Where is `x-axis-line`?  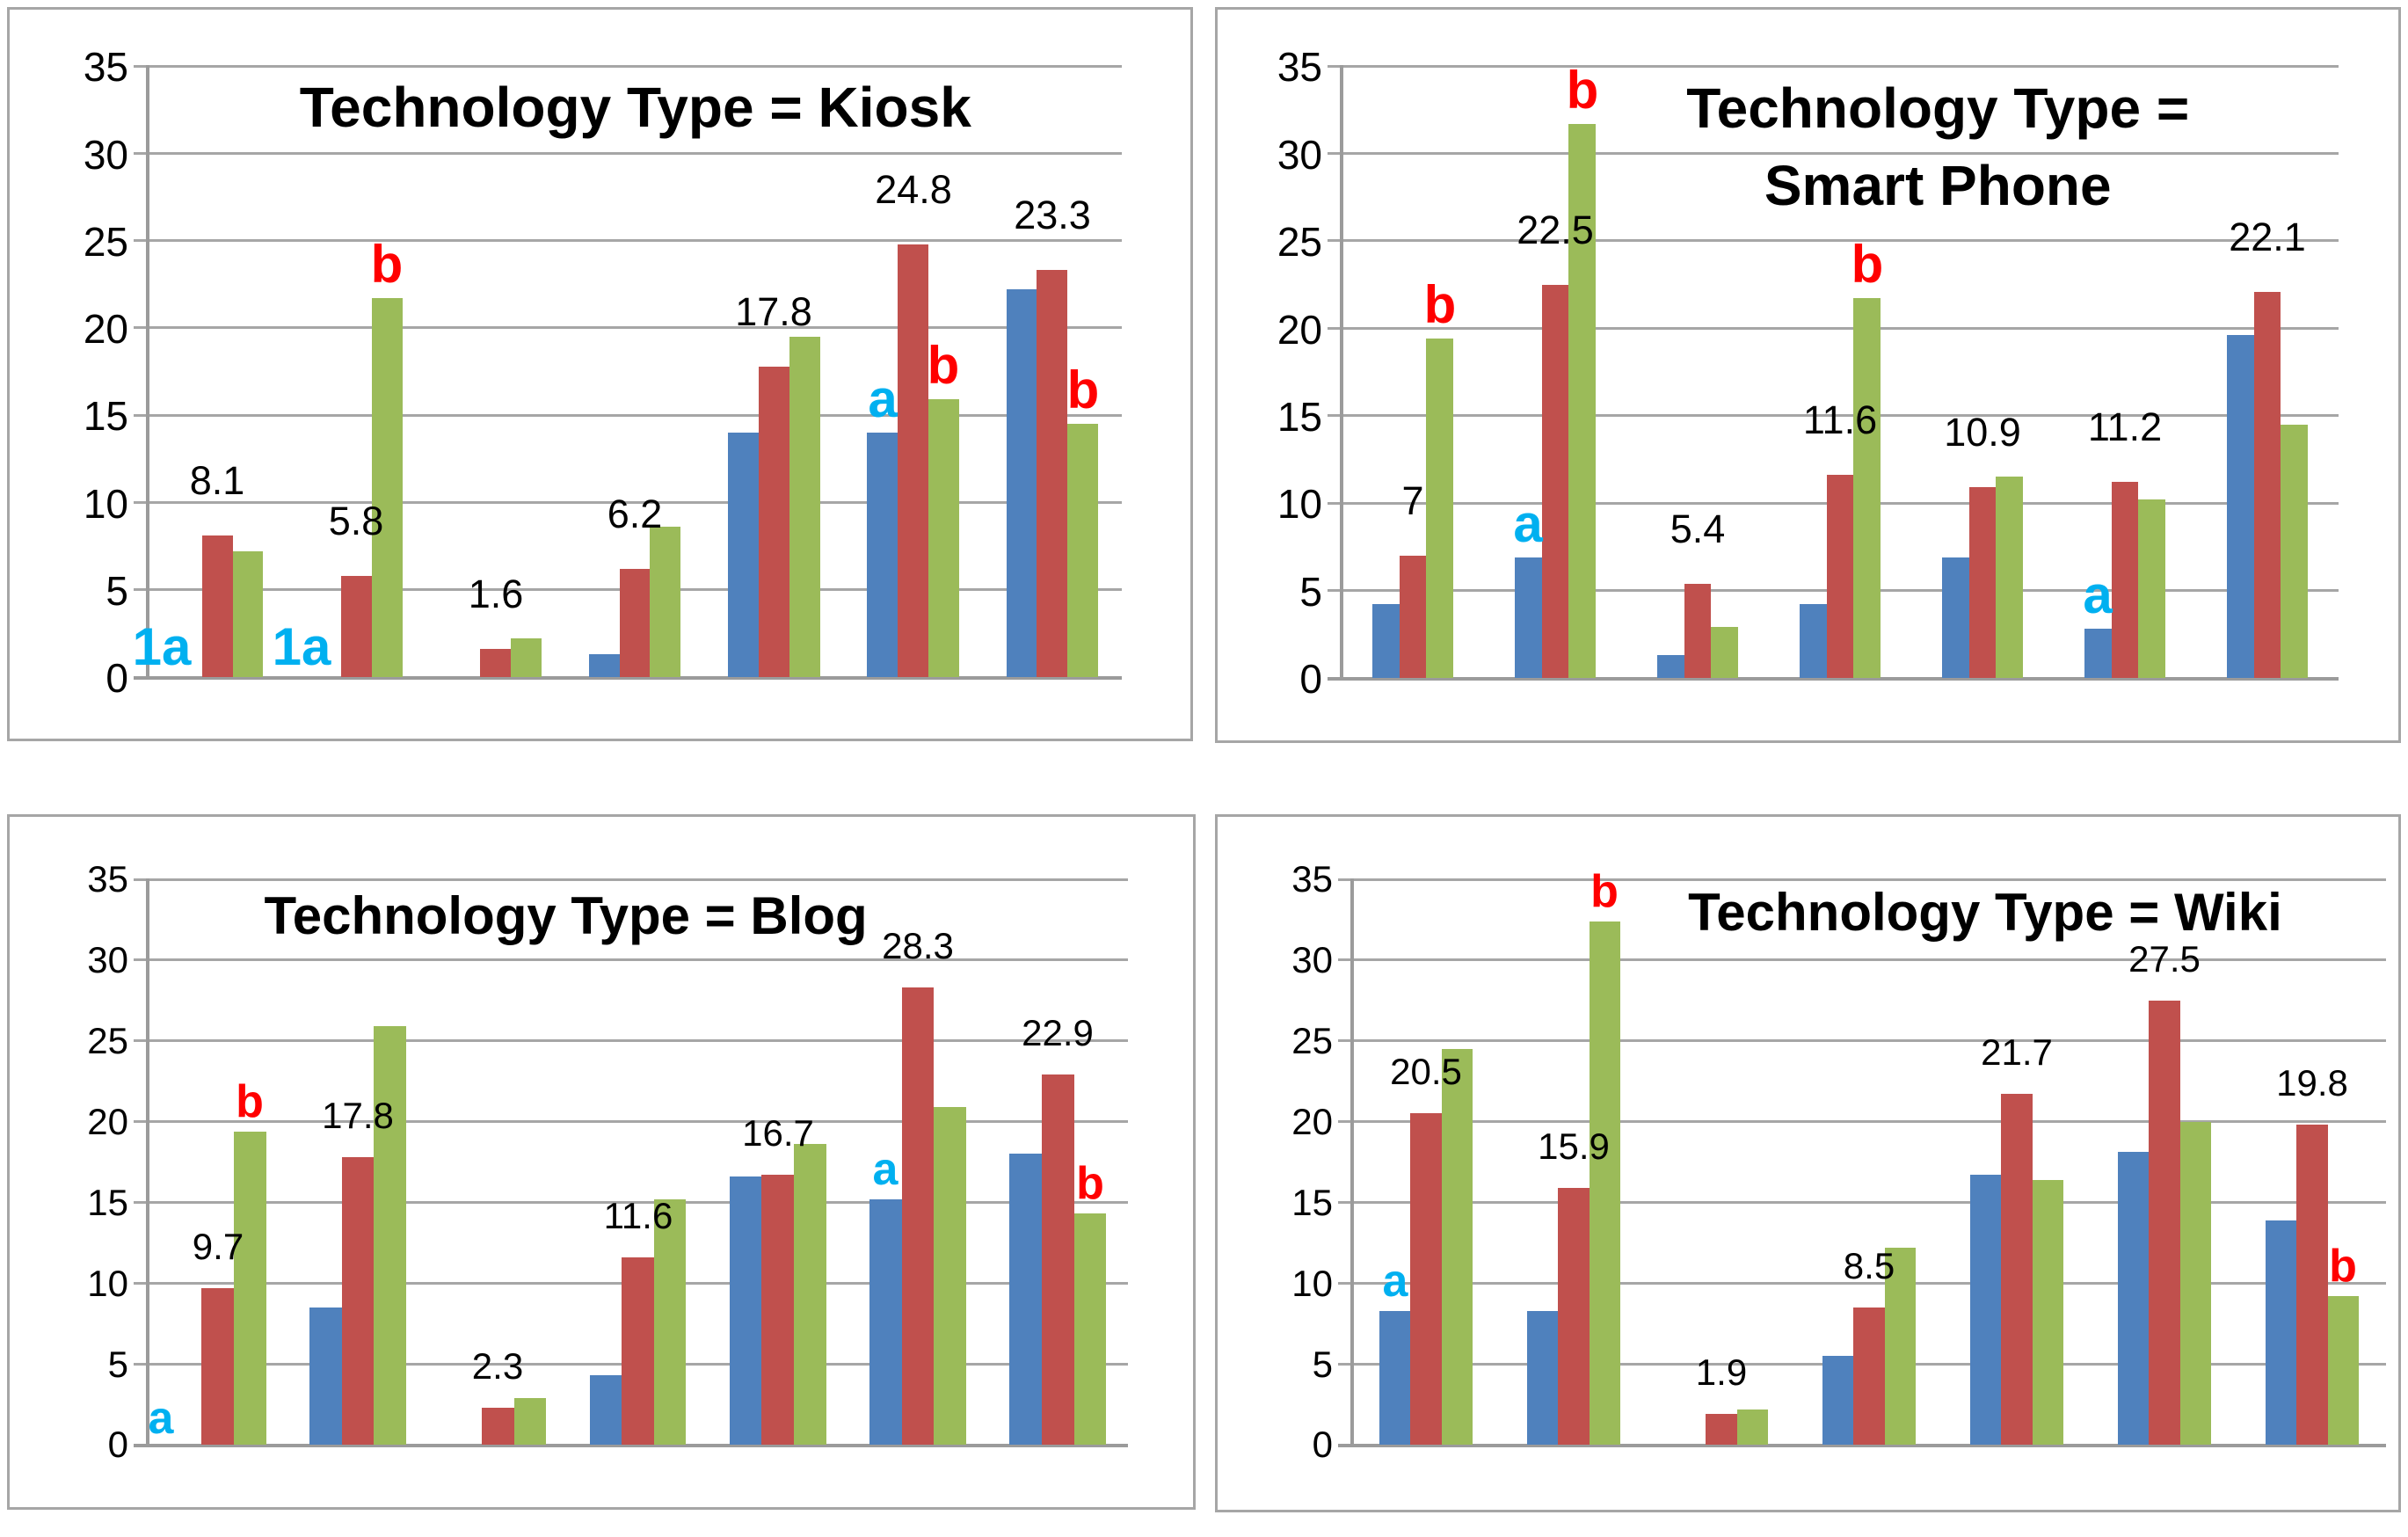 x-axis-line is located at coordinates (631, 1445).